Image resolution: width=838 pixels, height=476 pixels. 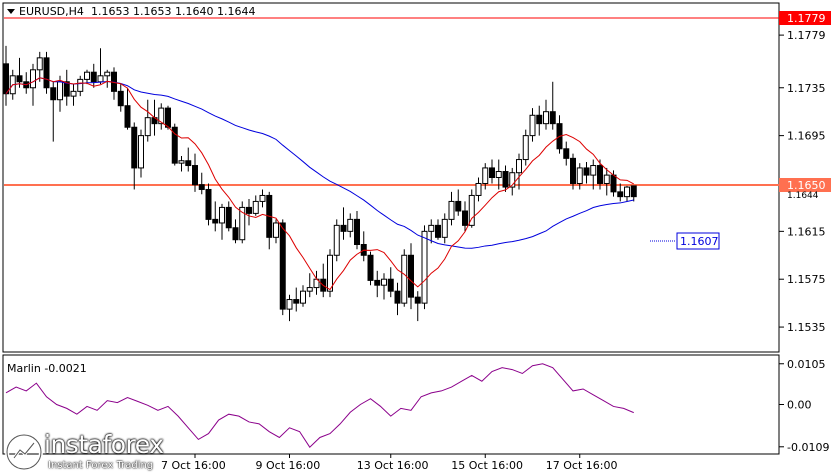 What do you see at coordinates (582, 465) in the screenshot?
I see `time-tick-label: 17 Oct 16:00` at bounding box center [582, 465].